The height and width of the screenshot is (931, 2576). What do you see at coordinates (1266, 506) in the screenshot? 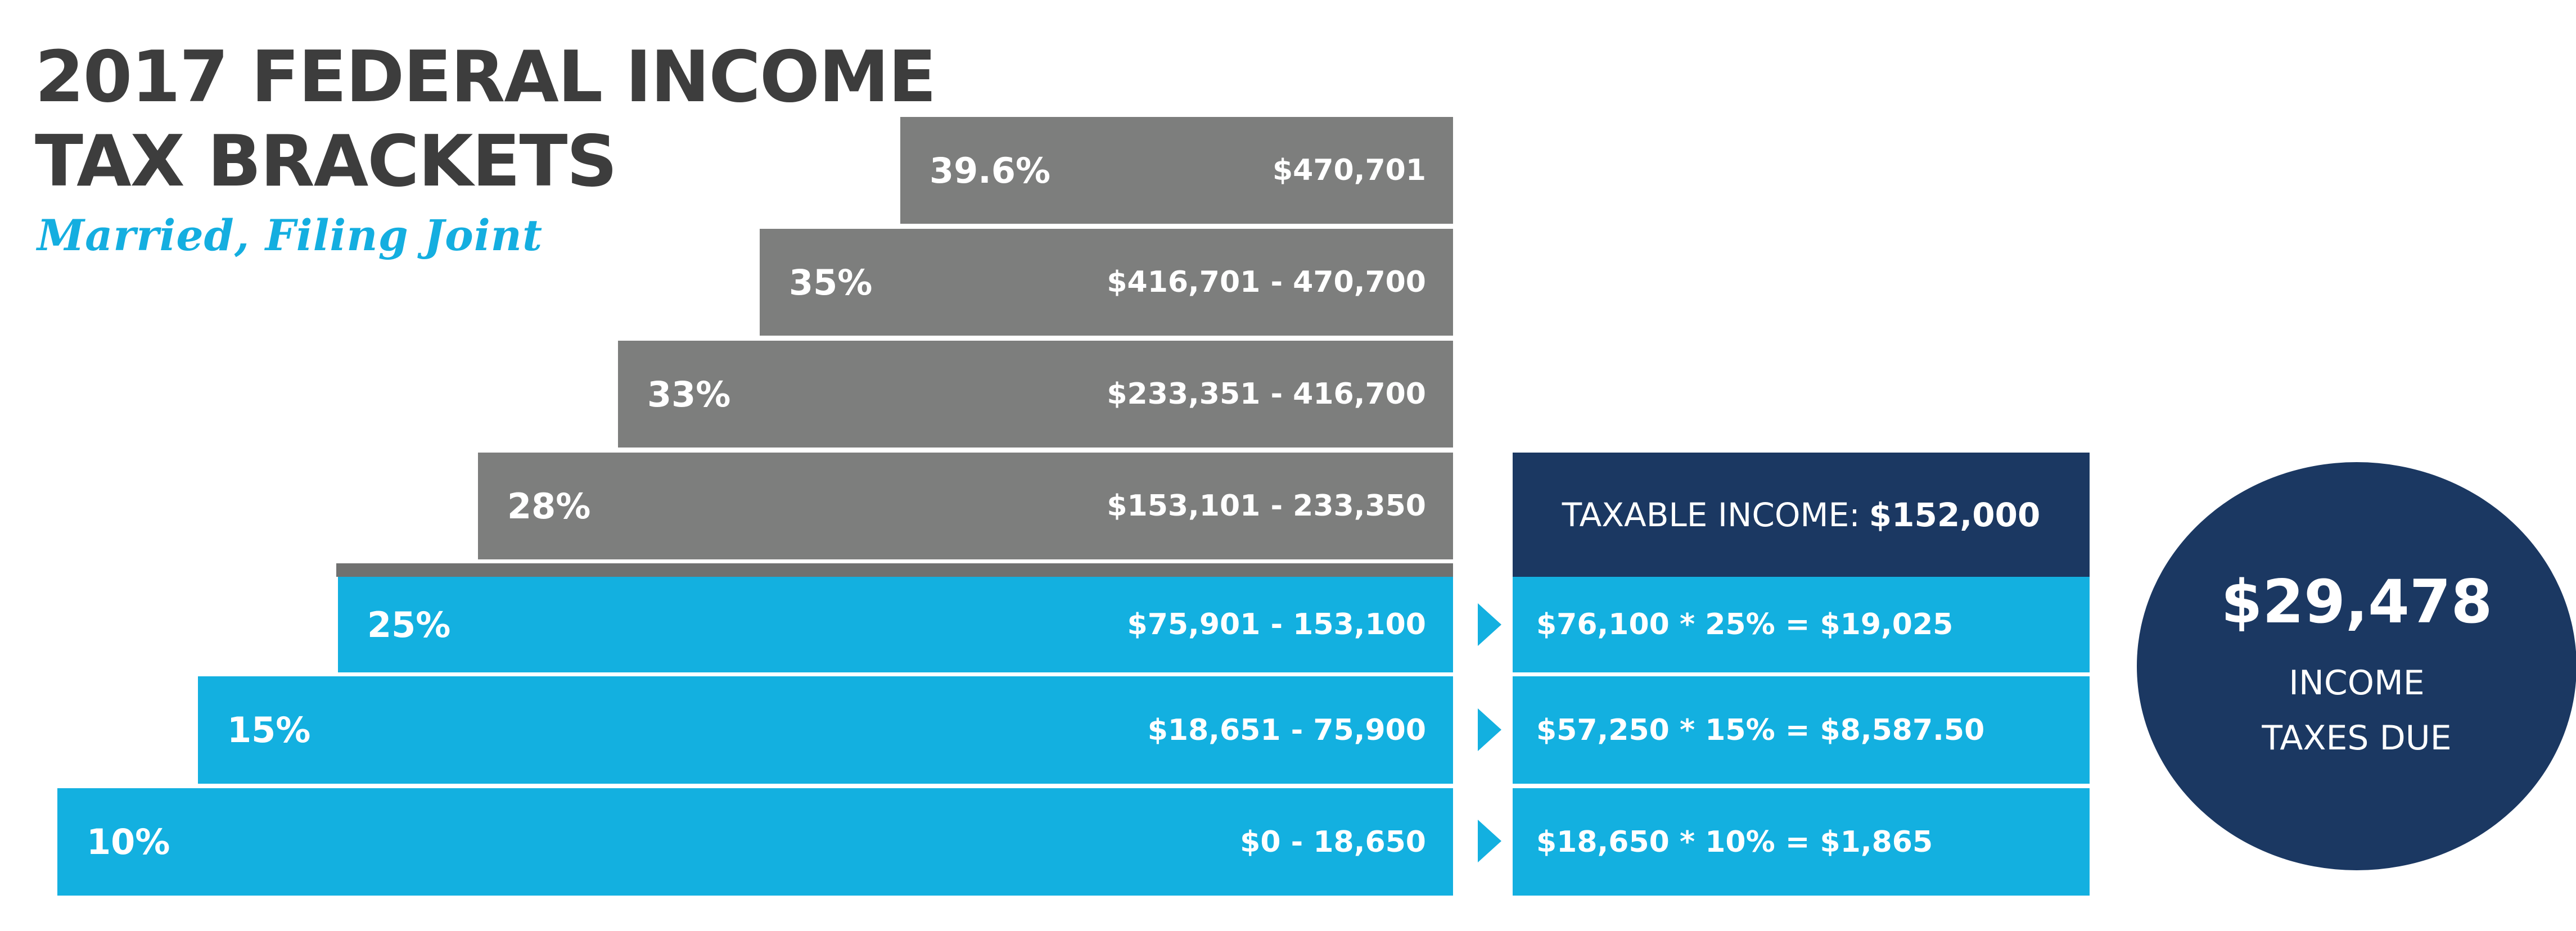
I see `bracket-range: $153,101 - 233,350` at bounding box center [1266, 506].